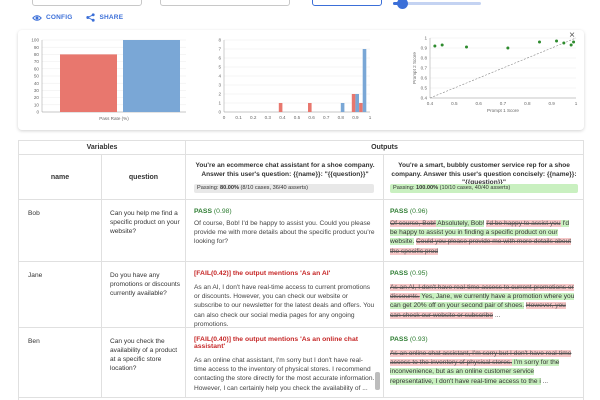 Image resolution: width=600 pixels, height=400 pixels. I want to click on table-header-row-1: Variables Outputs, so click(301, 148).